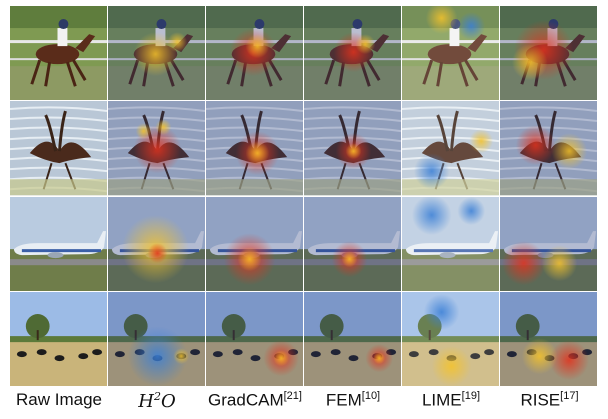  What do you see at coordinates (59, 399) in the screenshot?
I see `label-raw-image: Raw Image` at bounding box center [59, 399].